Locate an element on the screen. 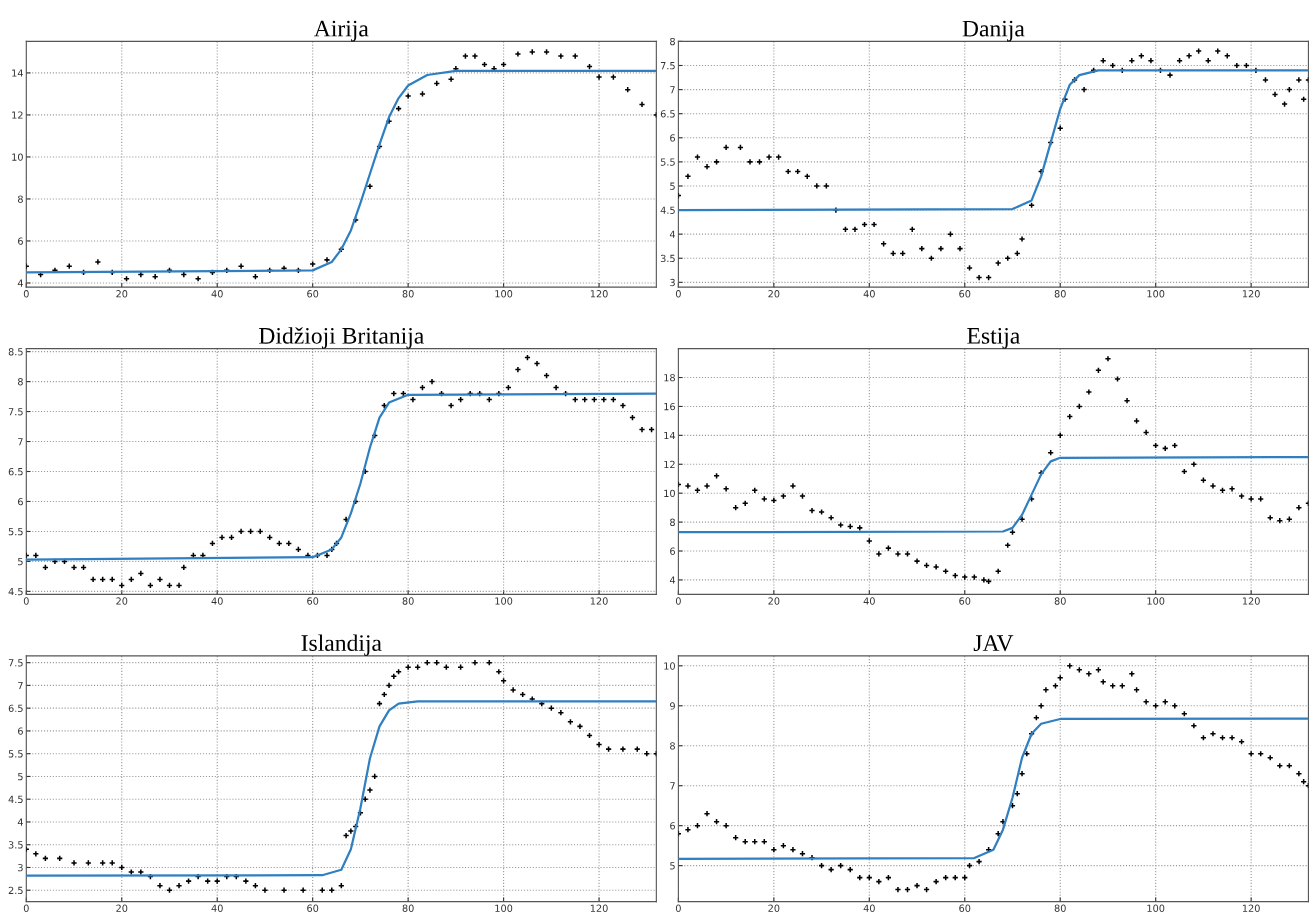 This screenshot has width=1315, height=920. y-tick-label: 3 is located at coordinates (672, 282).